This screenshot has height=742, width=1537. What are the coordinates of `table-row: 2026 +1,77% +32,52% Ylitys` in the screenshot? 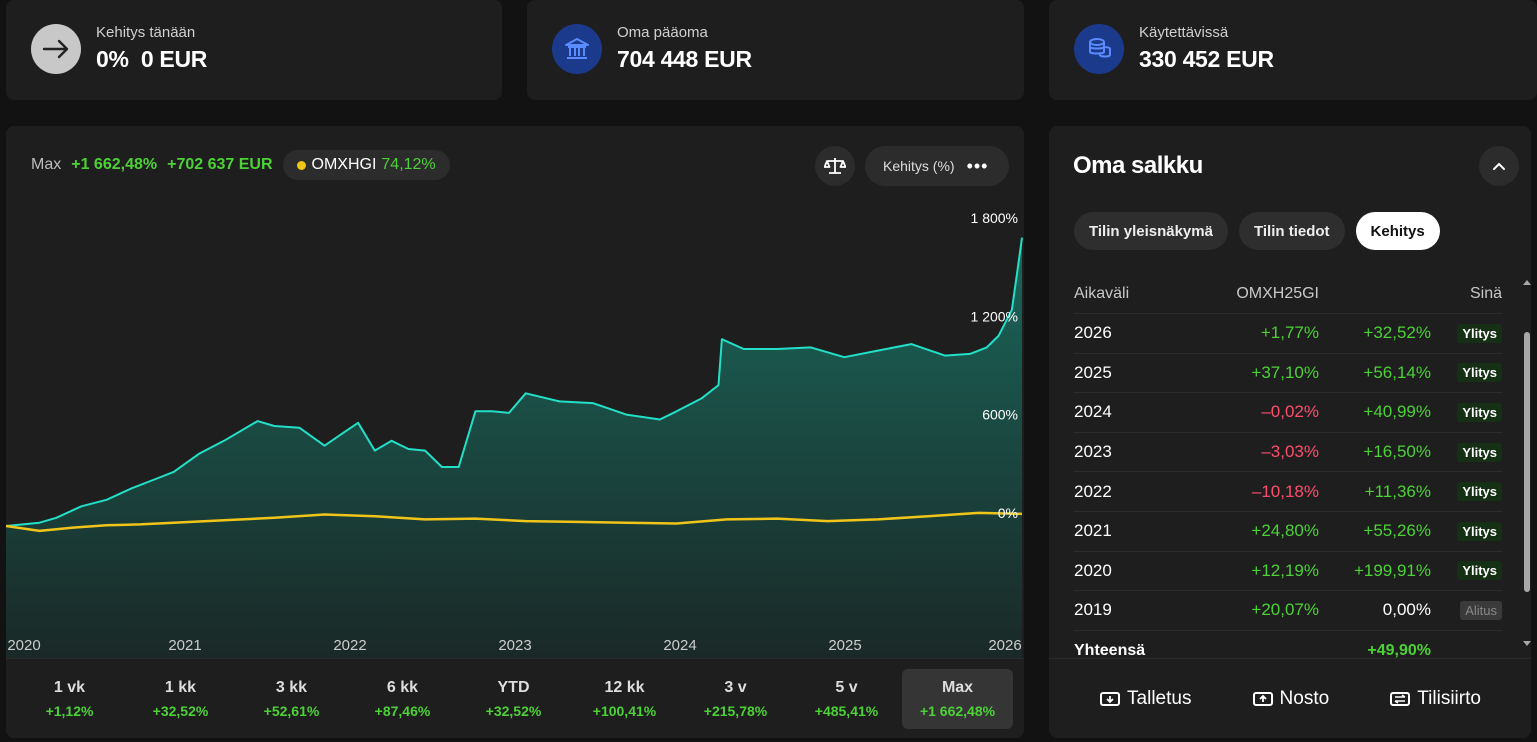 It's located at (1288, 334).